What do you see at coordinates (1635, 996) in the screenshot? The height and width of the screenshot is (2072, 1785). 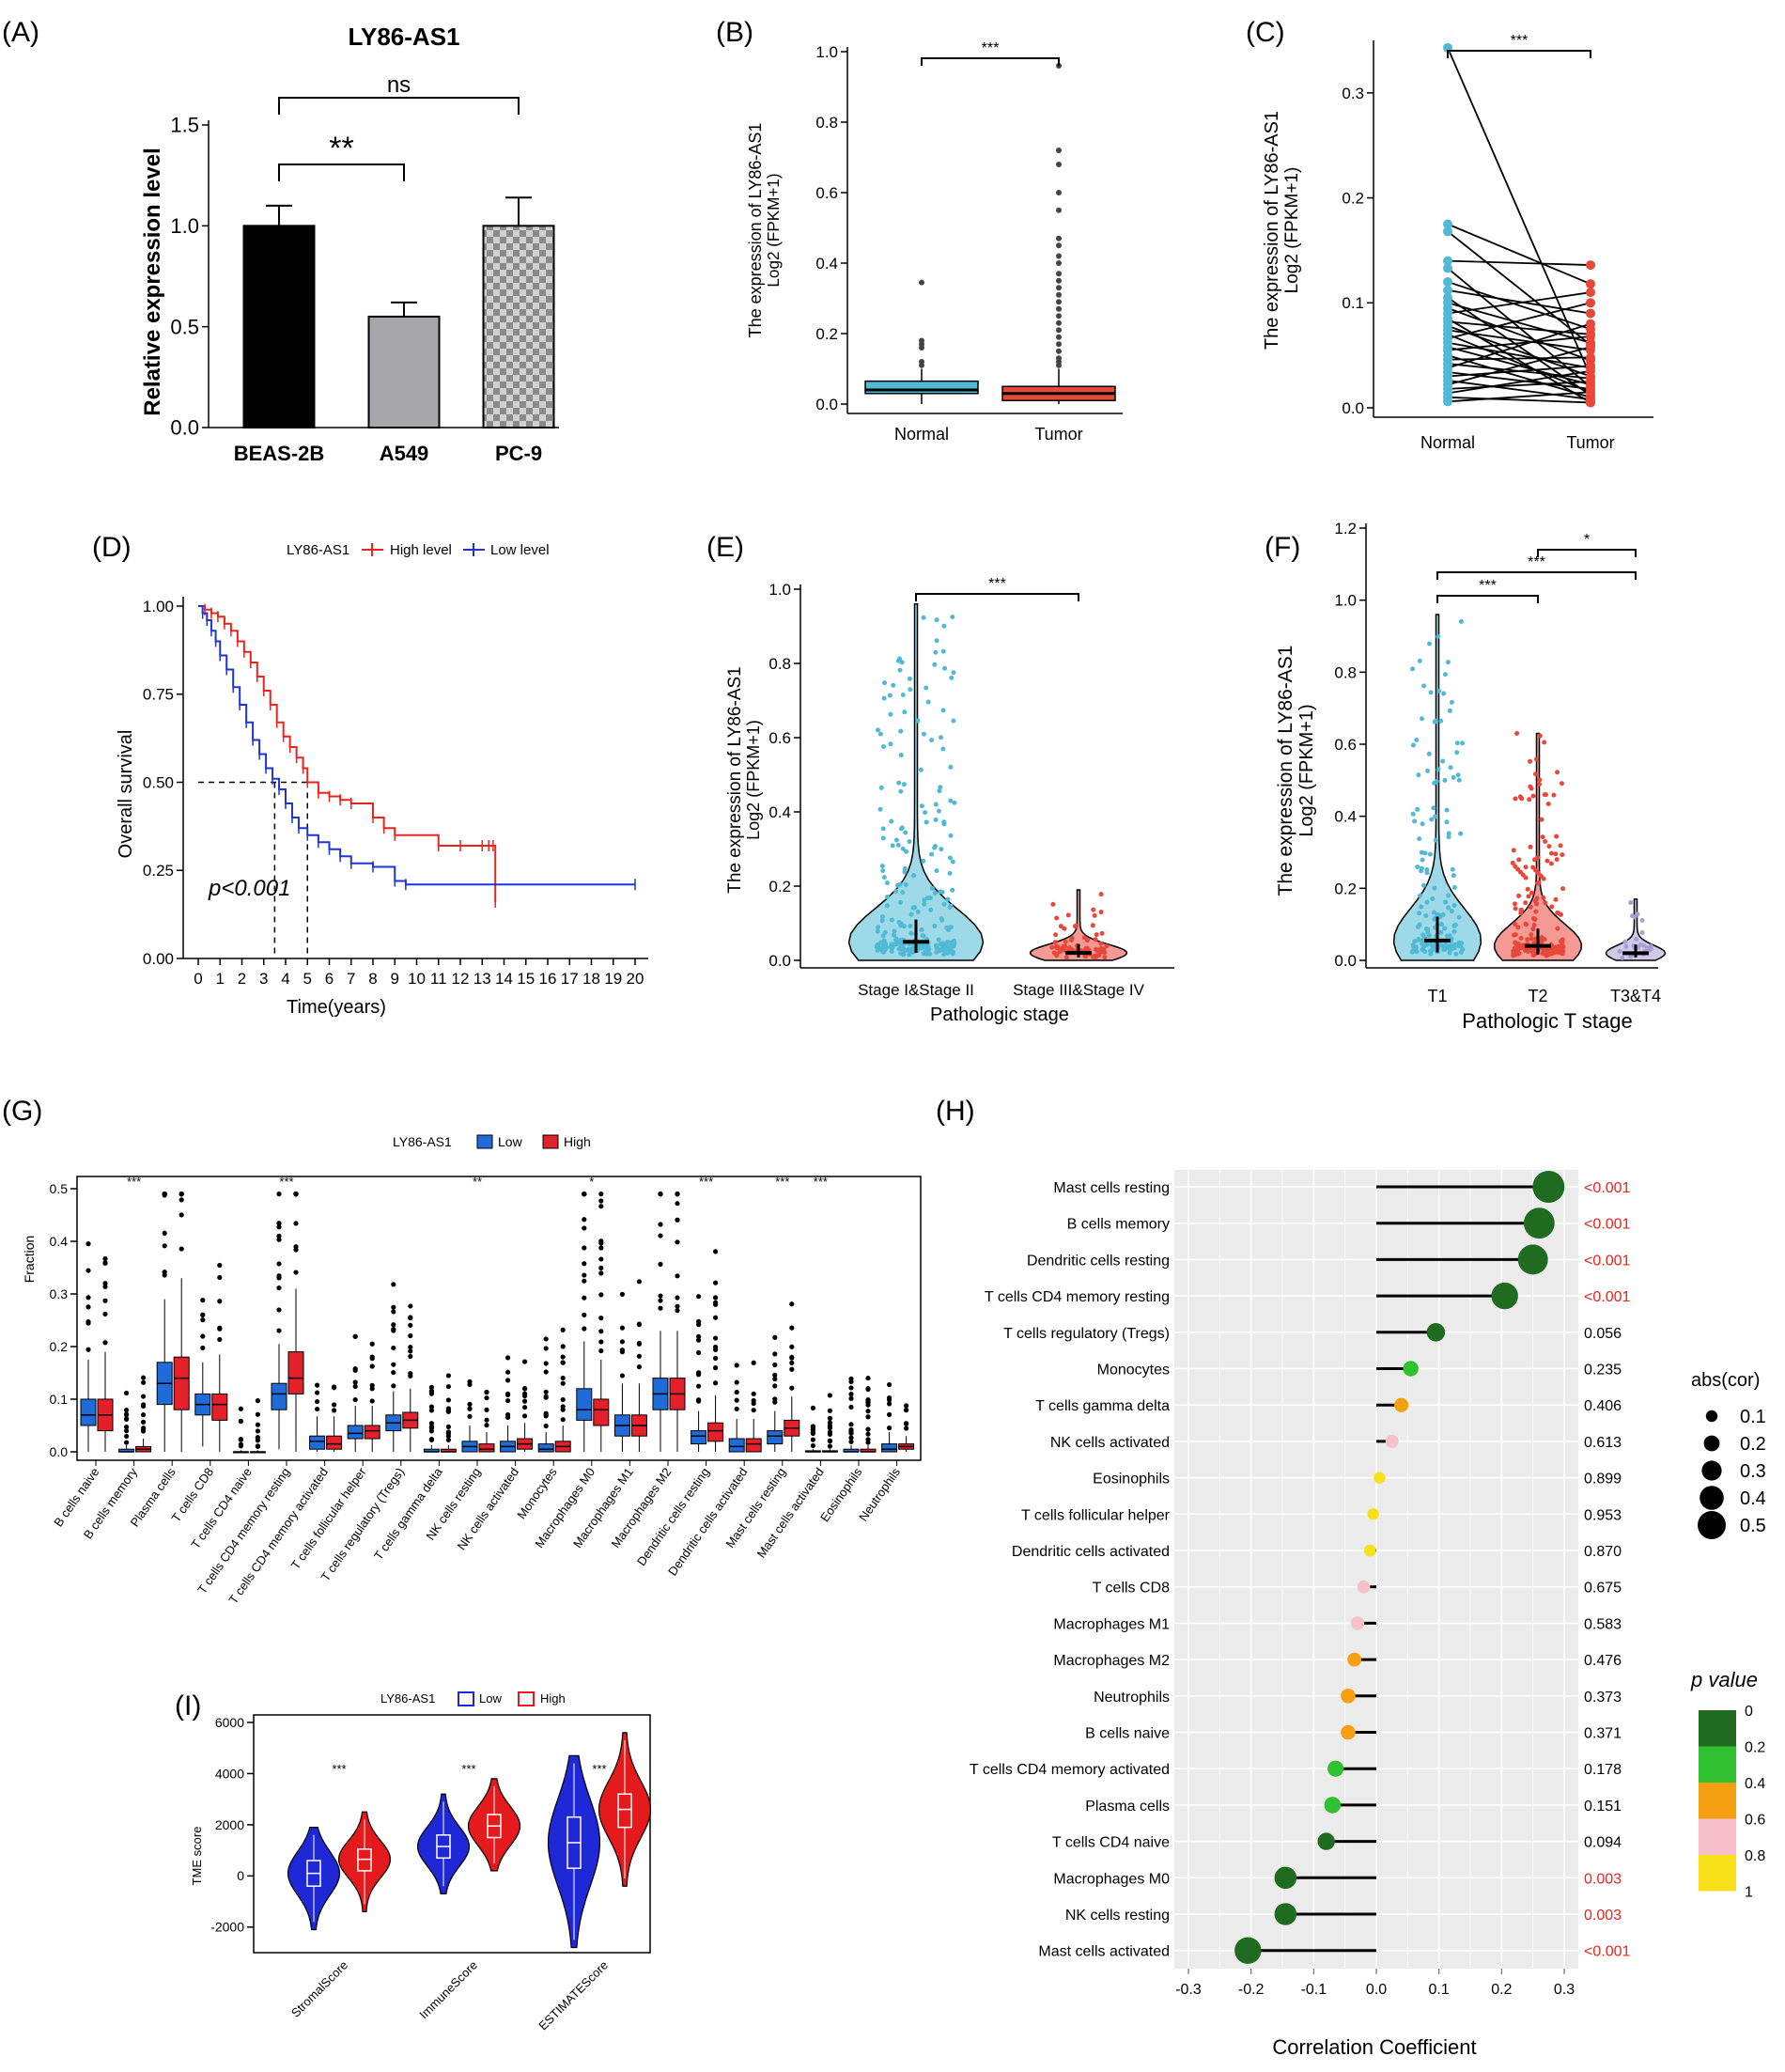 I see `panel-f-x-tick-label: T3&T4` at bounding box center [1635, 996].